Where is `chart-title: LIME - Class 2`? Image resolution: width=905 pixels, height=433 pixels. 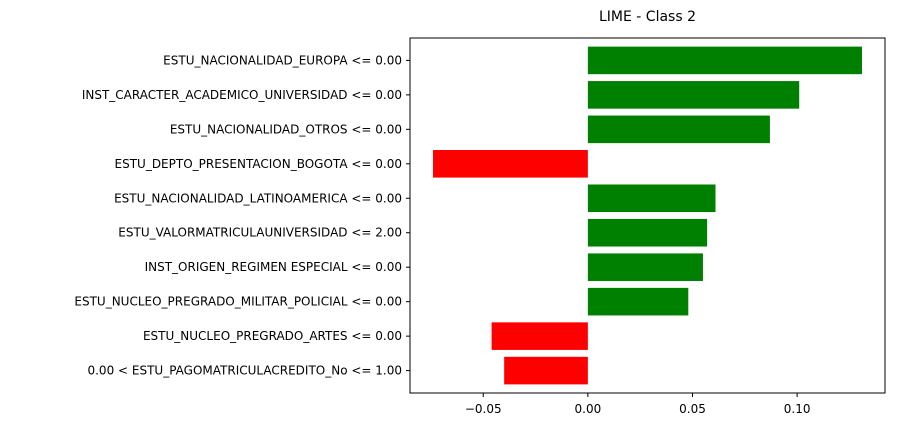
chart-title: LIME - Class 2 is located at coordinates (647, 17).